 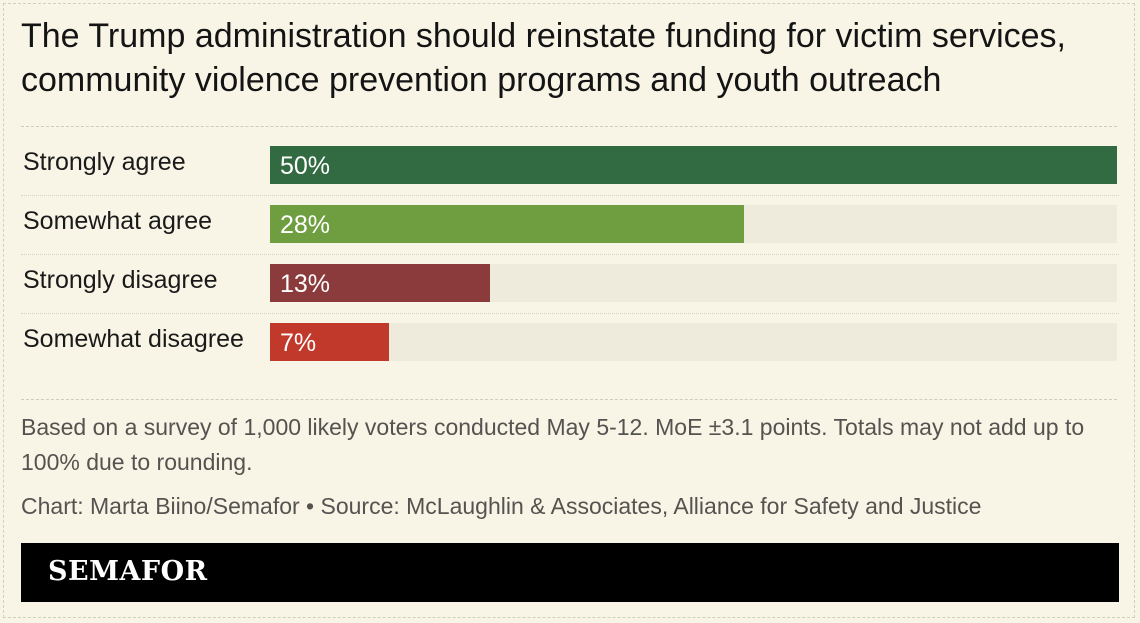 I want to click on value-label: 13%, so click(x=305, y=284).